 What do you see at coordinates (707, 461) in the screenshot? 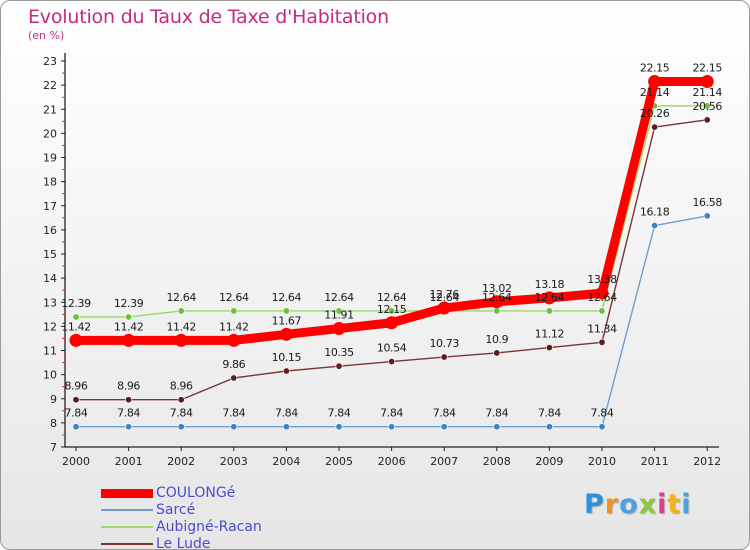
I see `x-tick-label: 2012` at bounding box center [707, 461].